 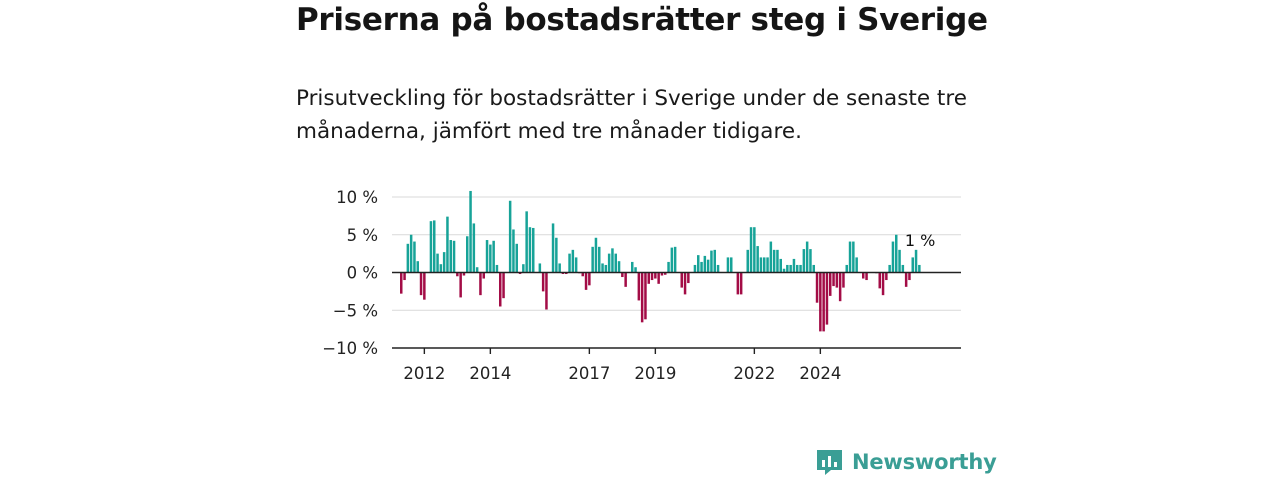 What do you see at coordinates (355, 310) in the screenshot?
I see `y-tick-label: −5 %` at bounding box center [355, 310].